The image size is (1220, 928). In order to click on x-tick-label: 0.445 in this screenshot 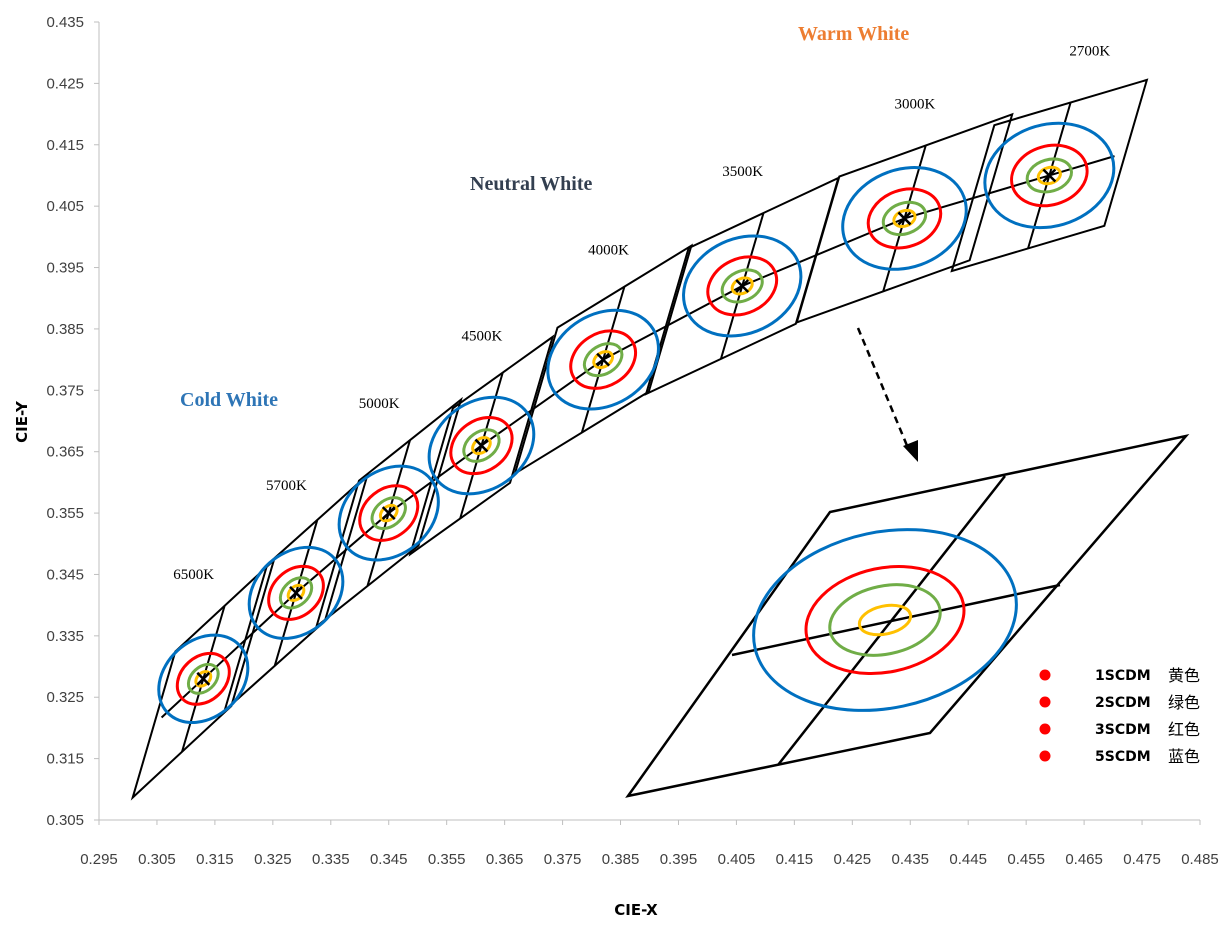, I will do `click(968, 859)`.